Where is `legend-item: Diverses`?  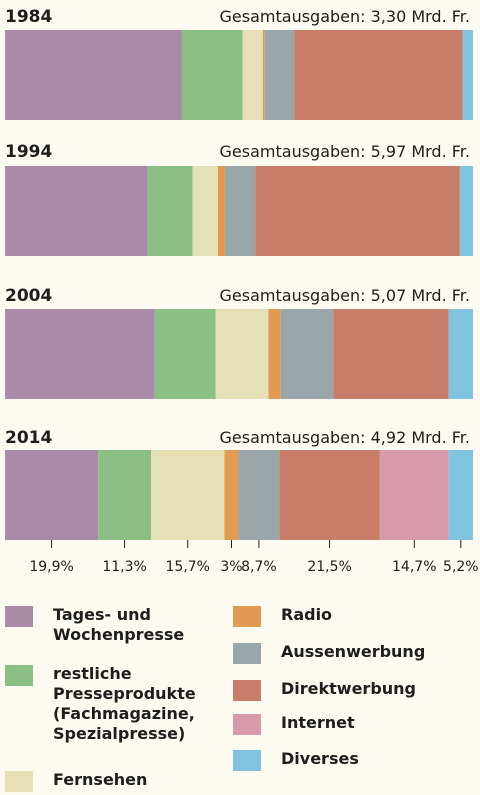 legend-item: Diverses is located at coordinates (296, 760).